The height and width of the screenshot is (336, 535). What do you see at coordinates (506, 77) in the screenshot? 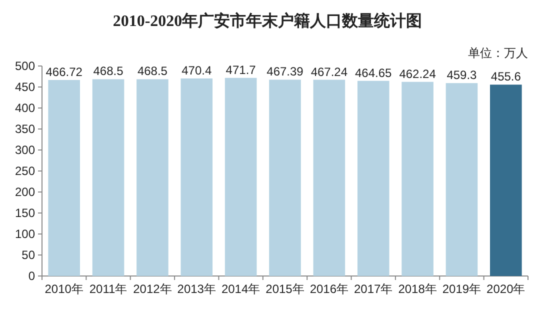
I see `data-label: 455.6` at bounding box center [506, 77].